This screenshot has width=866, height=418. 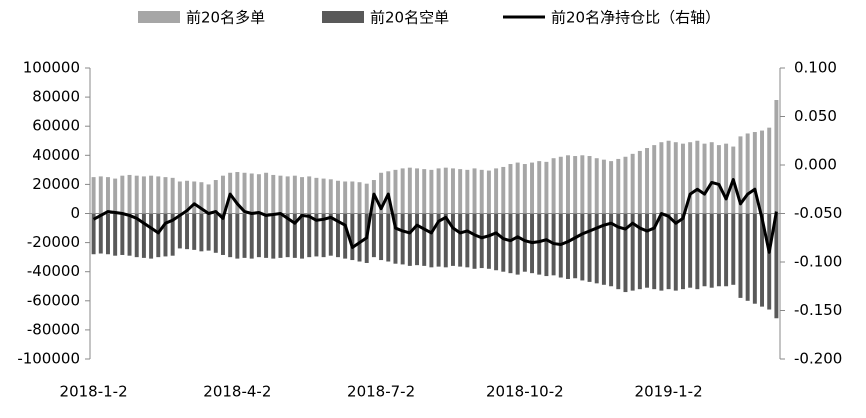 I want to click on y-tick-label: -40000, so click(x=53, y=271).